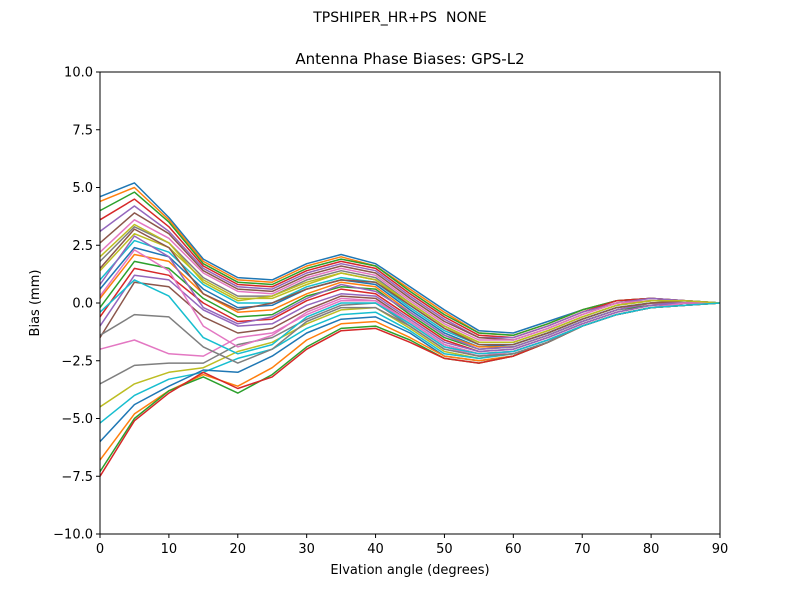 The height and width of the screenshot is (600, 800). Describe the element at coordinates (77, 361) in the screenshot. I see `y-tick-label: −2.5` at that location.